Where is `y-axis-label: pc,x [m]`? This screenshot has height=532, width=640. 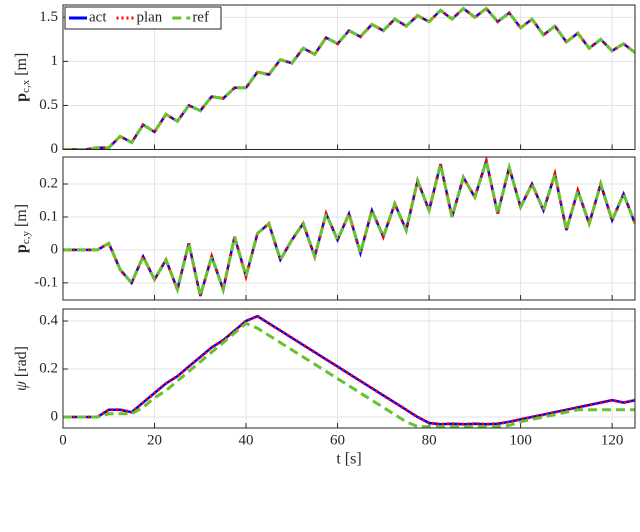
y-axis-label: pc,x [m] is located at coordinates (22, 77).